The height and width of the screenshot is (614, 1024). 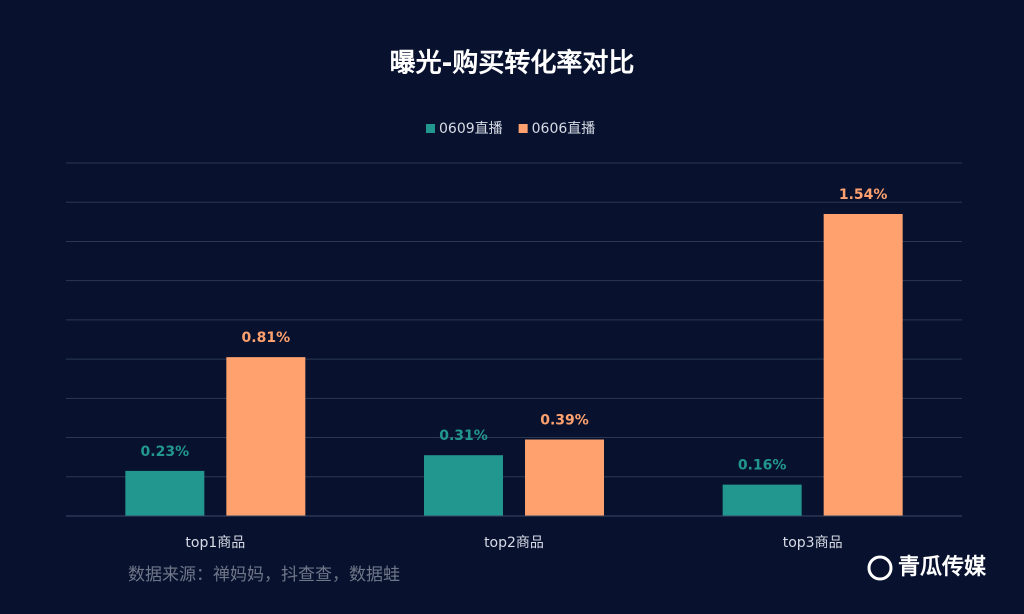 What do you see at coordinates (564, 128) in the screenshot?
I see `legend-label: 0606直播` at bounding box center [564, 128].